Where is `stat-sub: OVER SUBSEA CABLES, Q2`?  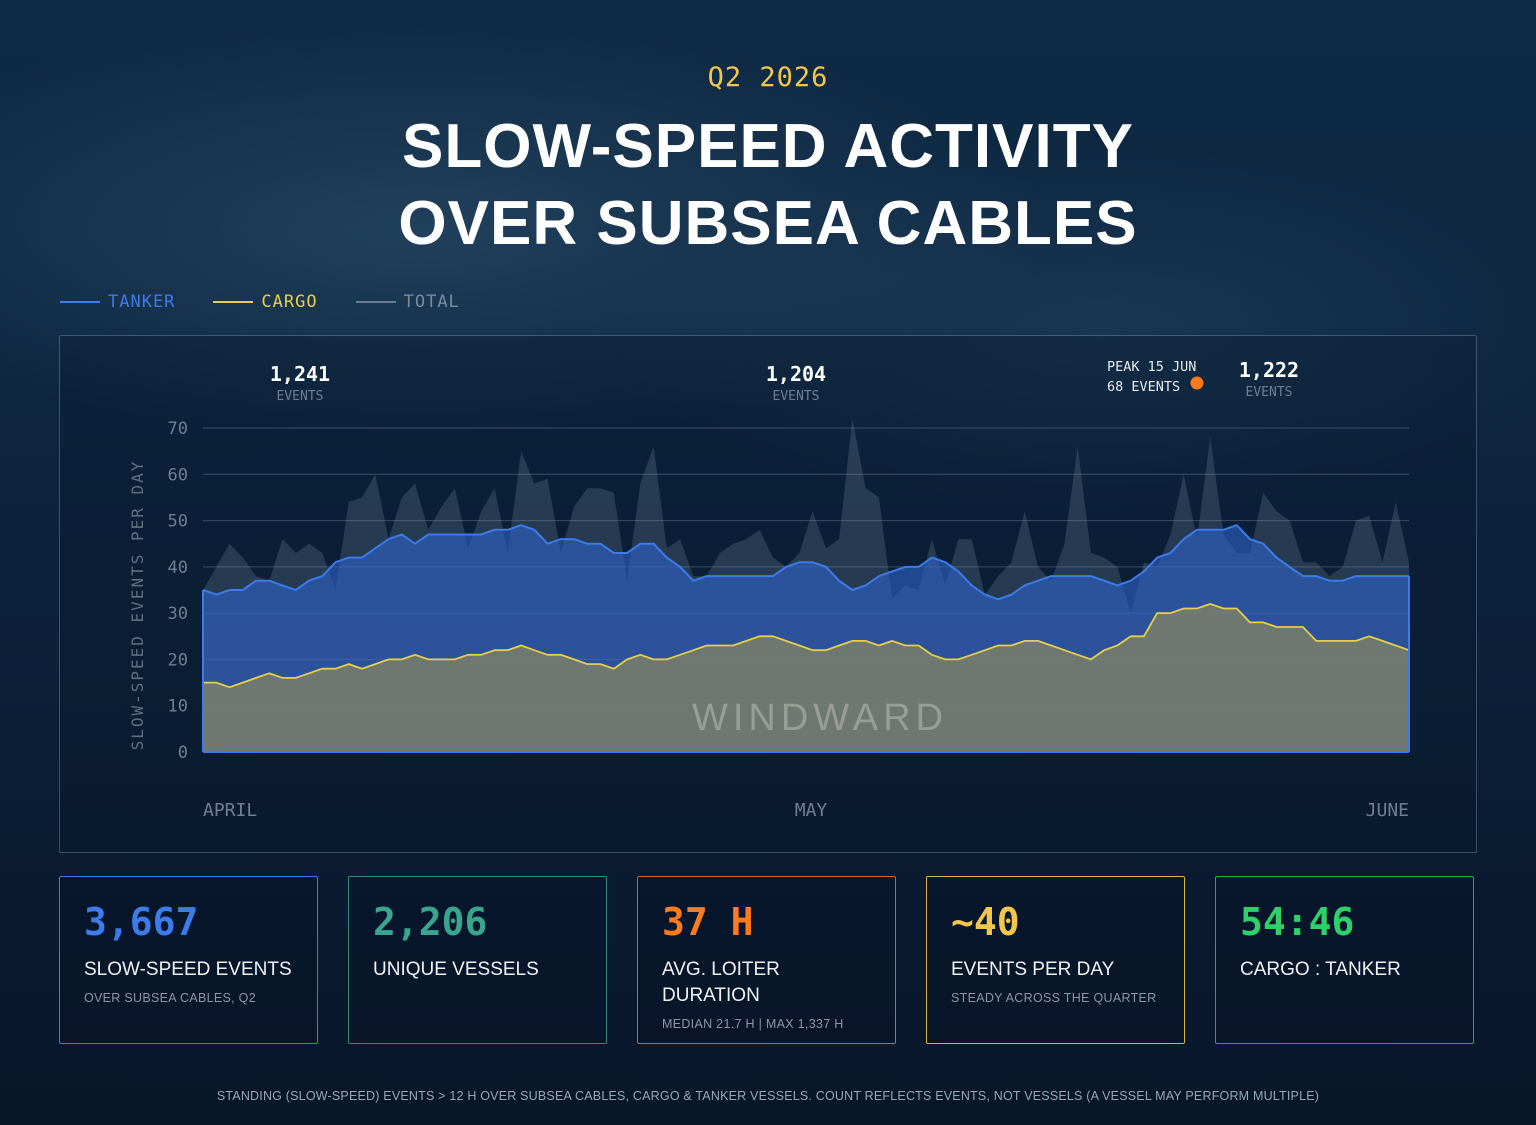 stat-sub: OVER SUBSEA CABLES, Q2 is located at coordinates (170, 998).